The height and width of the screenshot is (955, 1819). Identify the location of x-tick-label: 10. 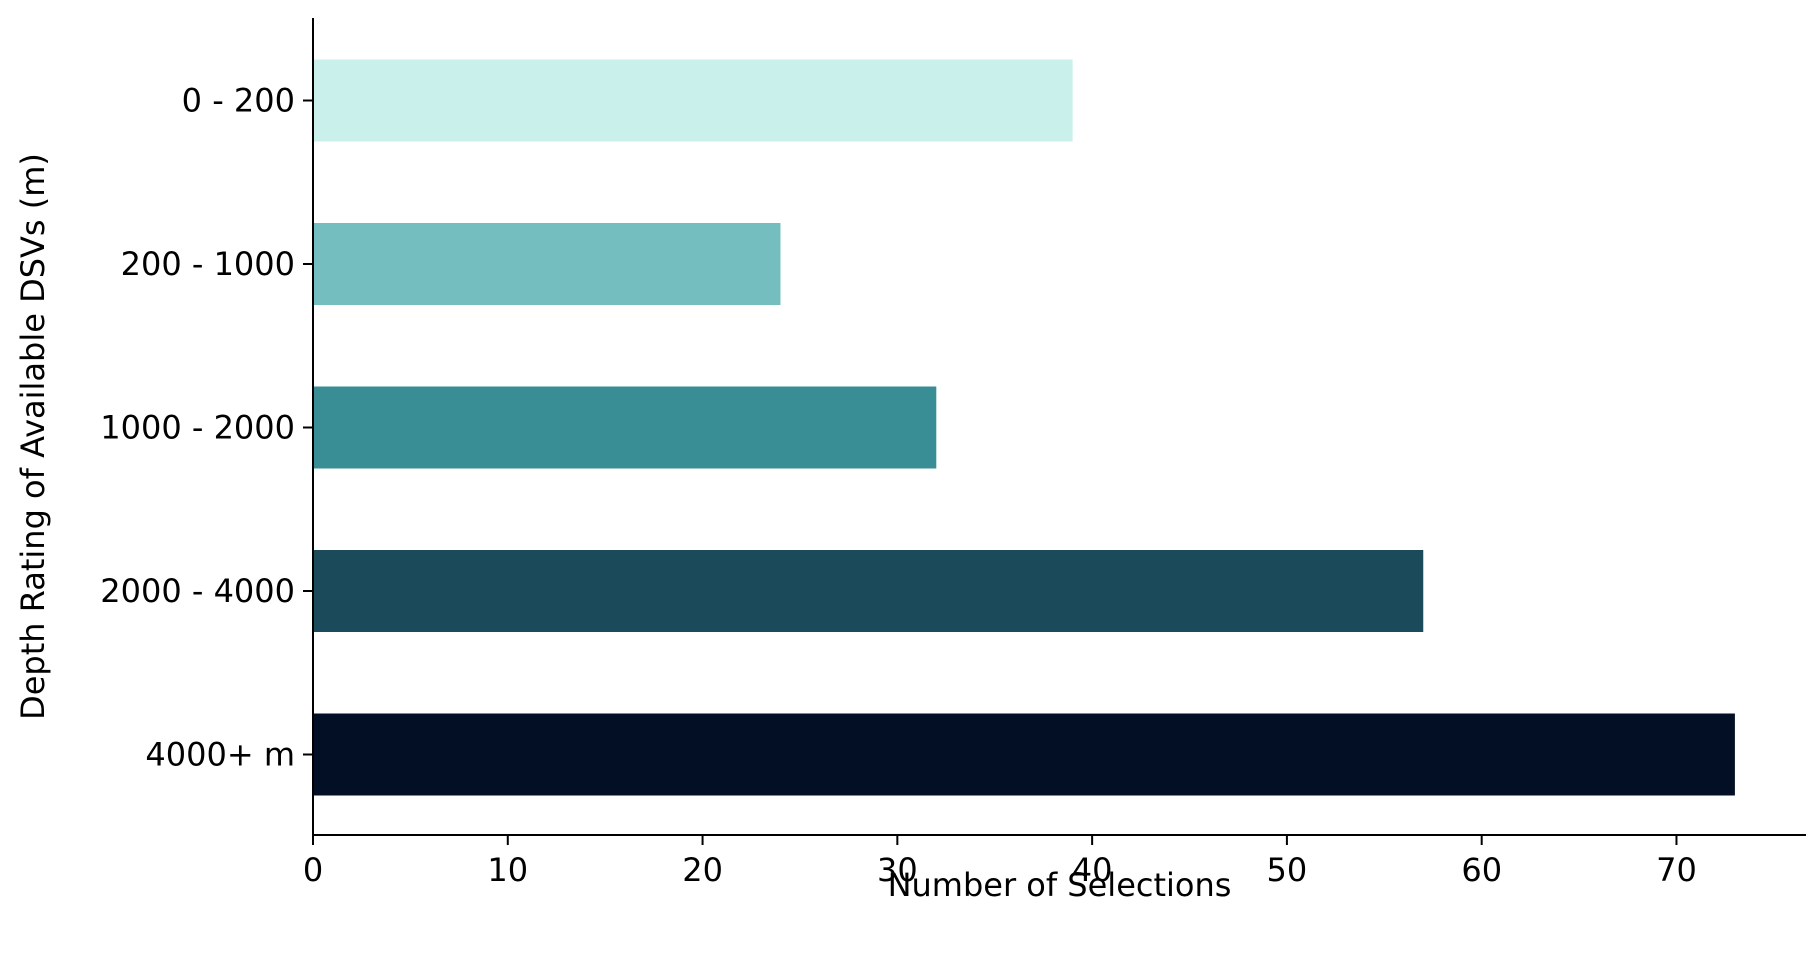
(507, 870).